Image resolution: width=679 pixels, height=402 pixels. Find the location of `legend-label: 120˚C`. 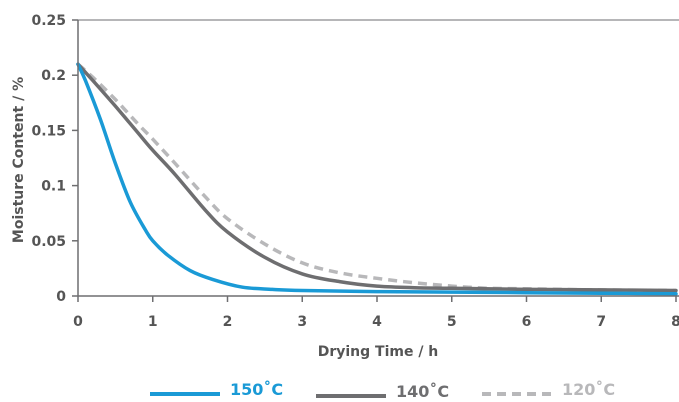

legend-label: 120˚C is located at coordinates (588, 389).